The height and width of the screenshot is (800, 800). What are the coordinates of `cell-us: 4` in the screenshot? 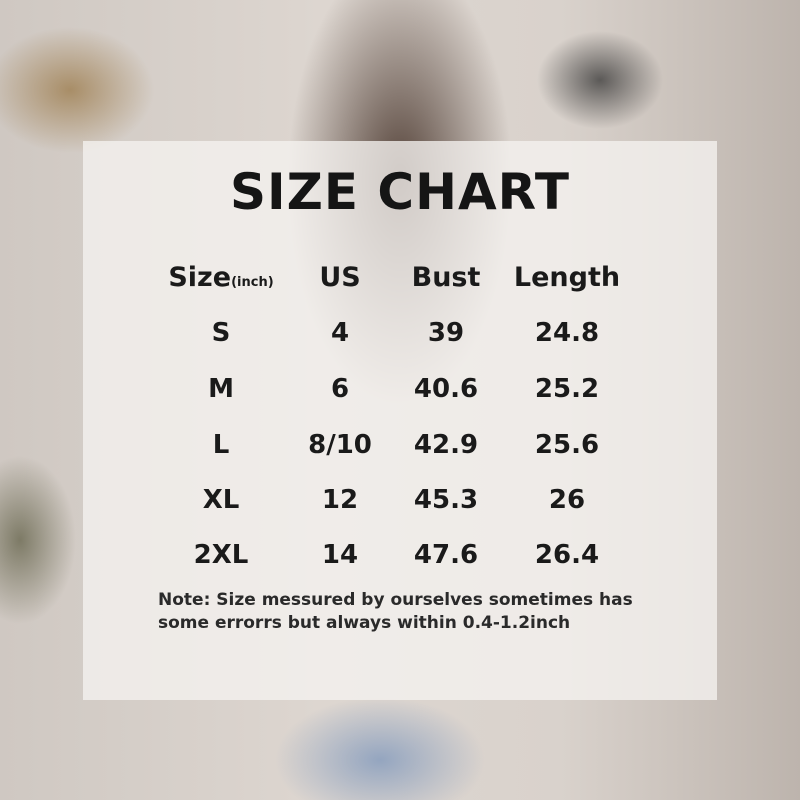 It's located at (340, 333).